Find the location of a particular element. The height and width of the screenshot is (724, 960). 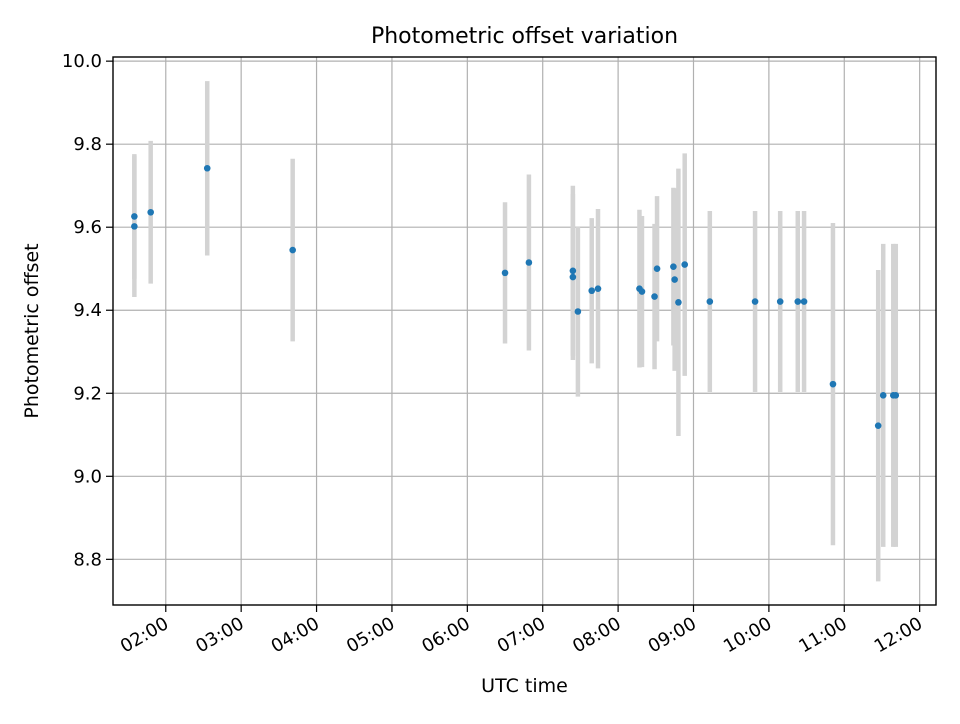

y-tick-label: 9.4 is located at coordinates (87, 310).